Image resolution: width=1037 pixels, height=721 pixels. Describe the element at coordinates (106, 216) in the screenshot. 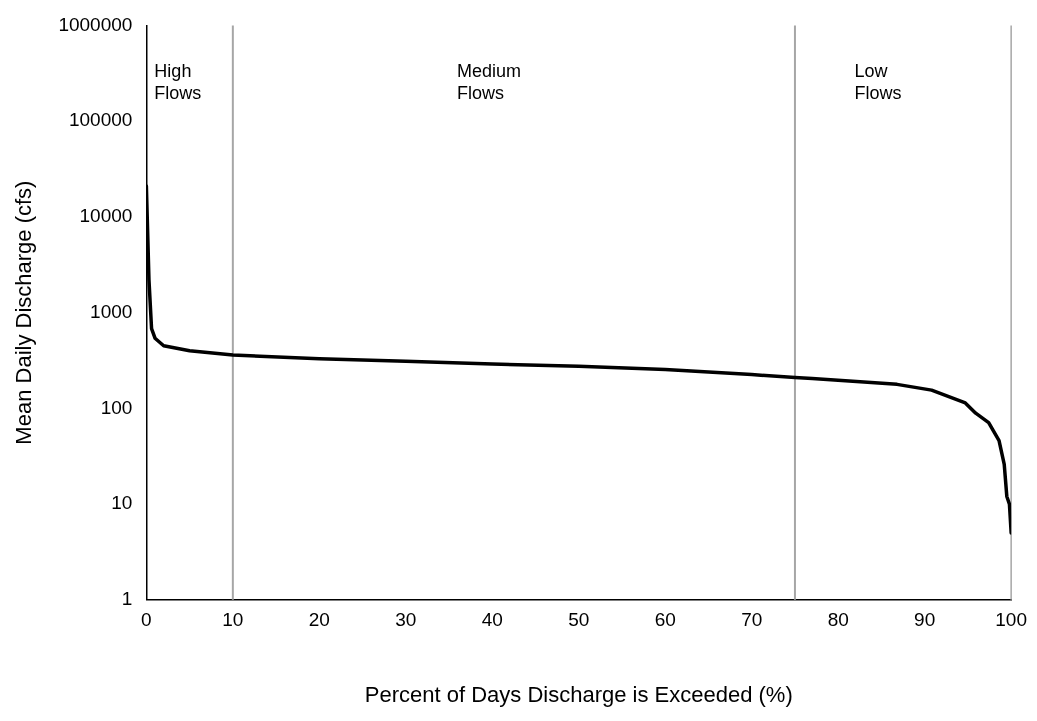

I see `y-tick-label: 10000` at that location.